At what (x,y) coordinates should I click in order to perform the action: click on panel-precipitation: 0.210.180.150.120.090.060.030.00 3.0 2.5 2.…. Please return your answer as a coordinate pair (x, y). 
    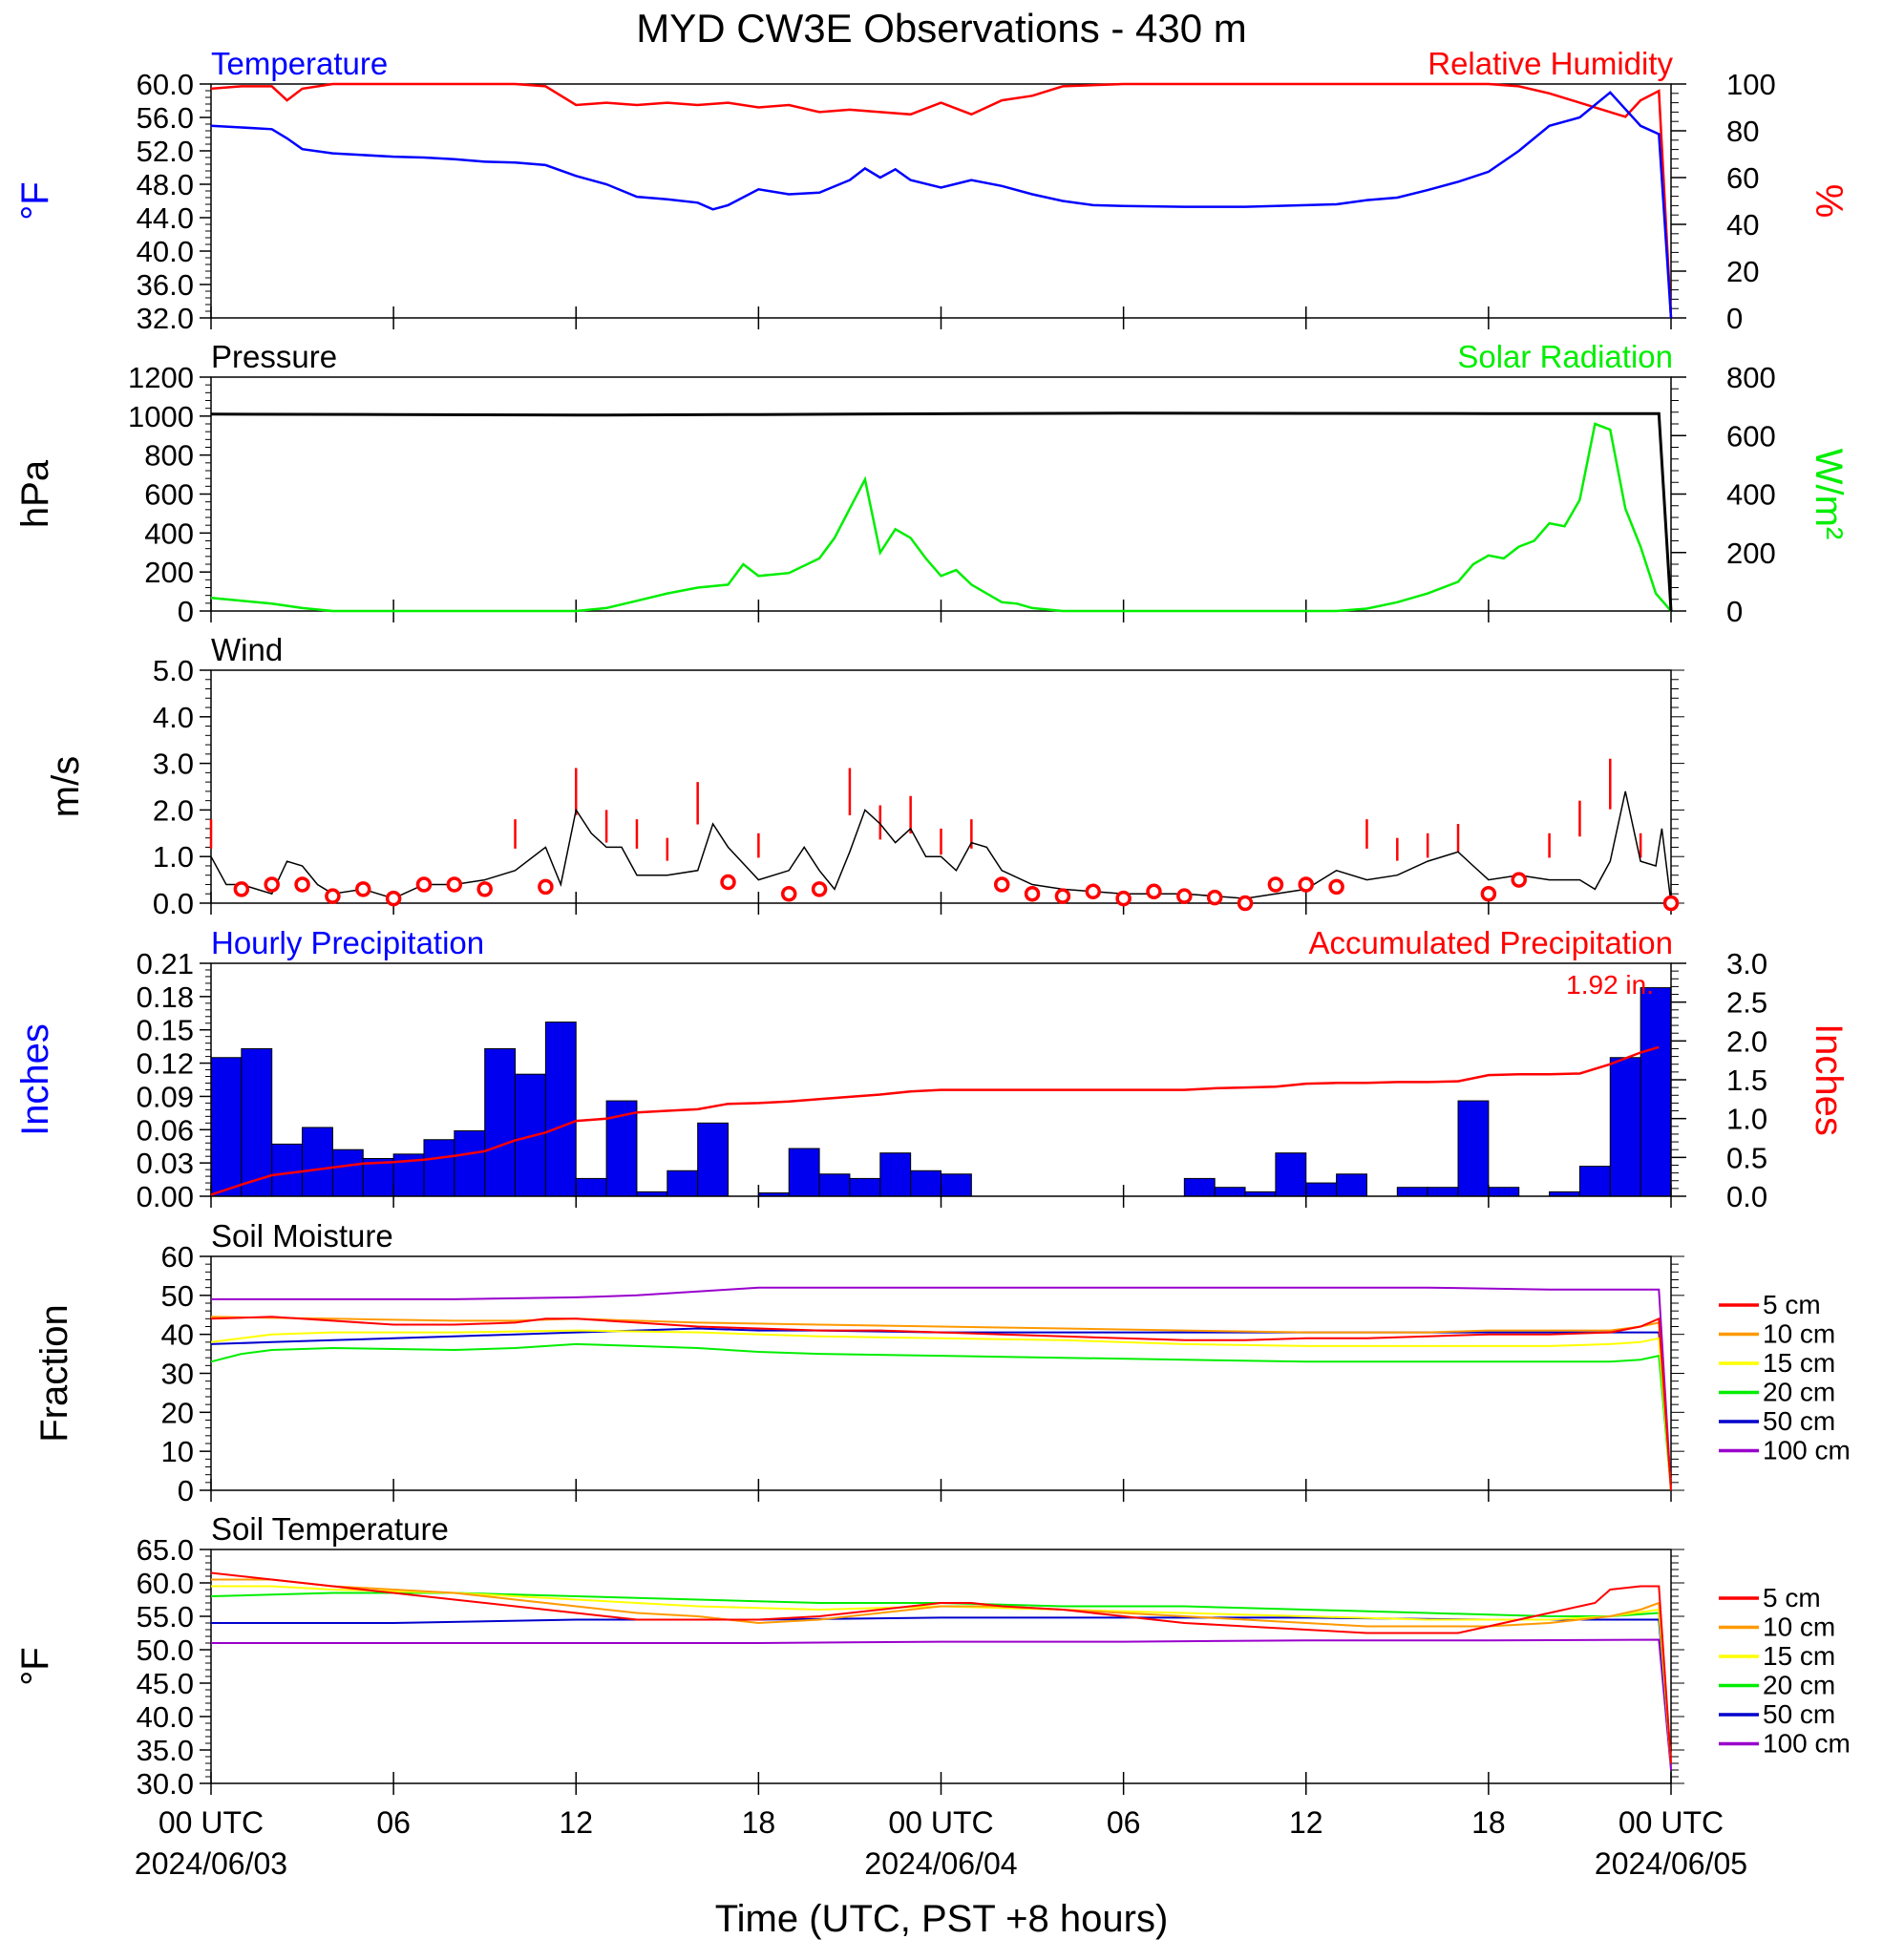
    Looking at the image, I should click on (932, 1069).